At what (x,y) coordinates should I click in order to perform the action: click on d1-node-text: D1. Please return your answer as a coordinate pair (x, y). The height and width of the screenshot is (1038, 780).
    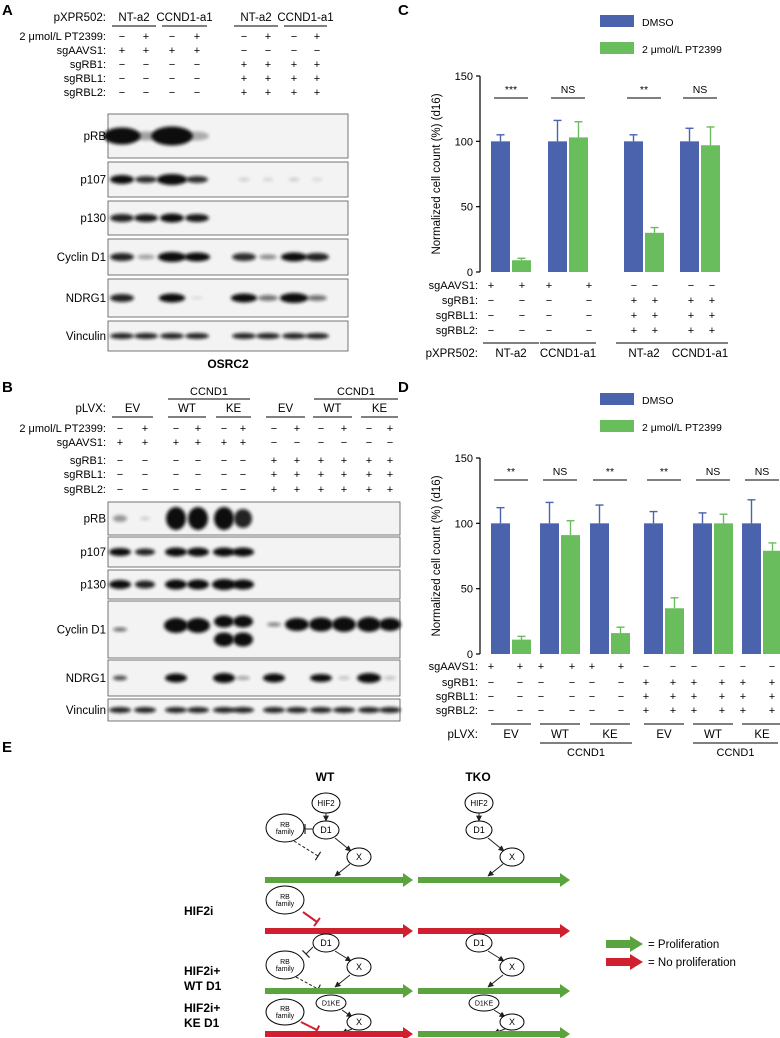
    Looking at the image, I should click on (479, 830).